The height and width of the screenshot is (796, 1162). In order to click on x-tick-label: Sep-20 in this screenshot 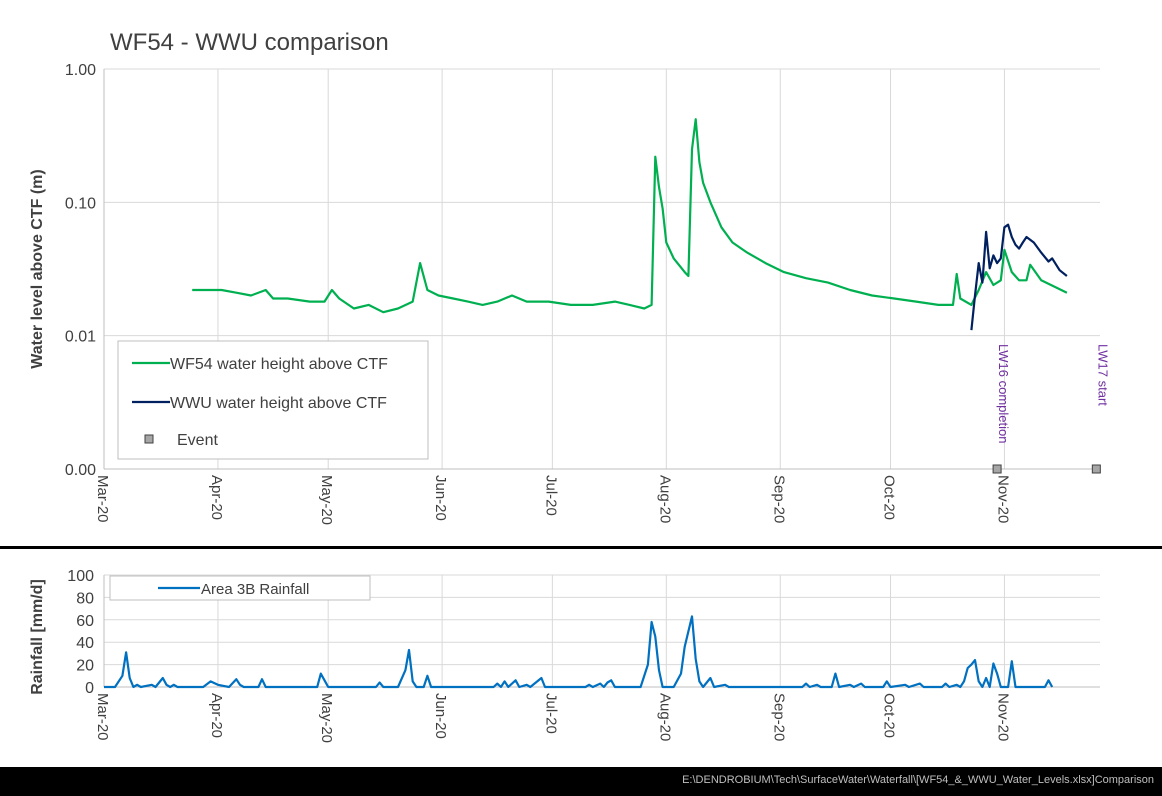, I will do `click(778, 499)`.